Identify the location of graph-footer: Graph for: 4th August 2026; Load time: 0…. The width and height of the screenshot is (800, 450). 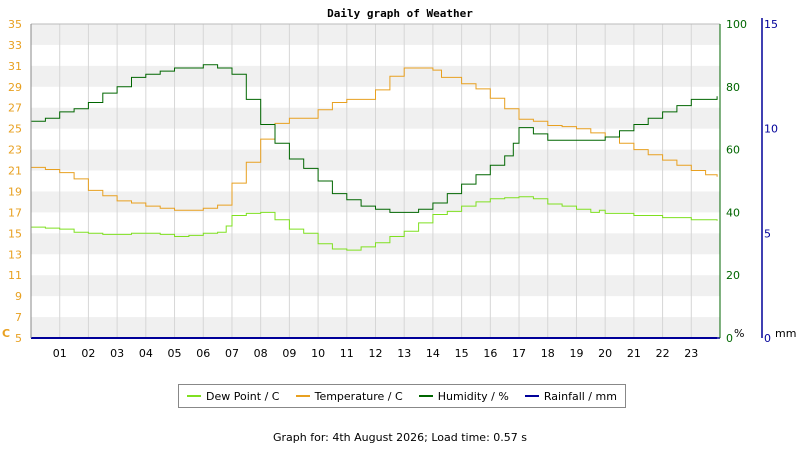
(400, 437).